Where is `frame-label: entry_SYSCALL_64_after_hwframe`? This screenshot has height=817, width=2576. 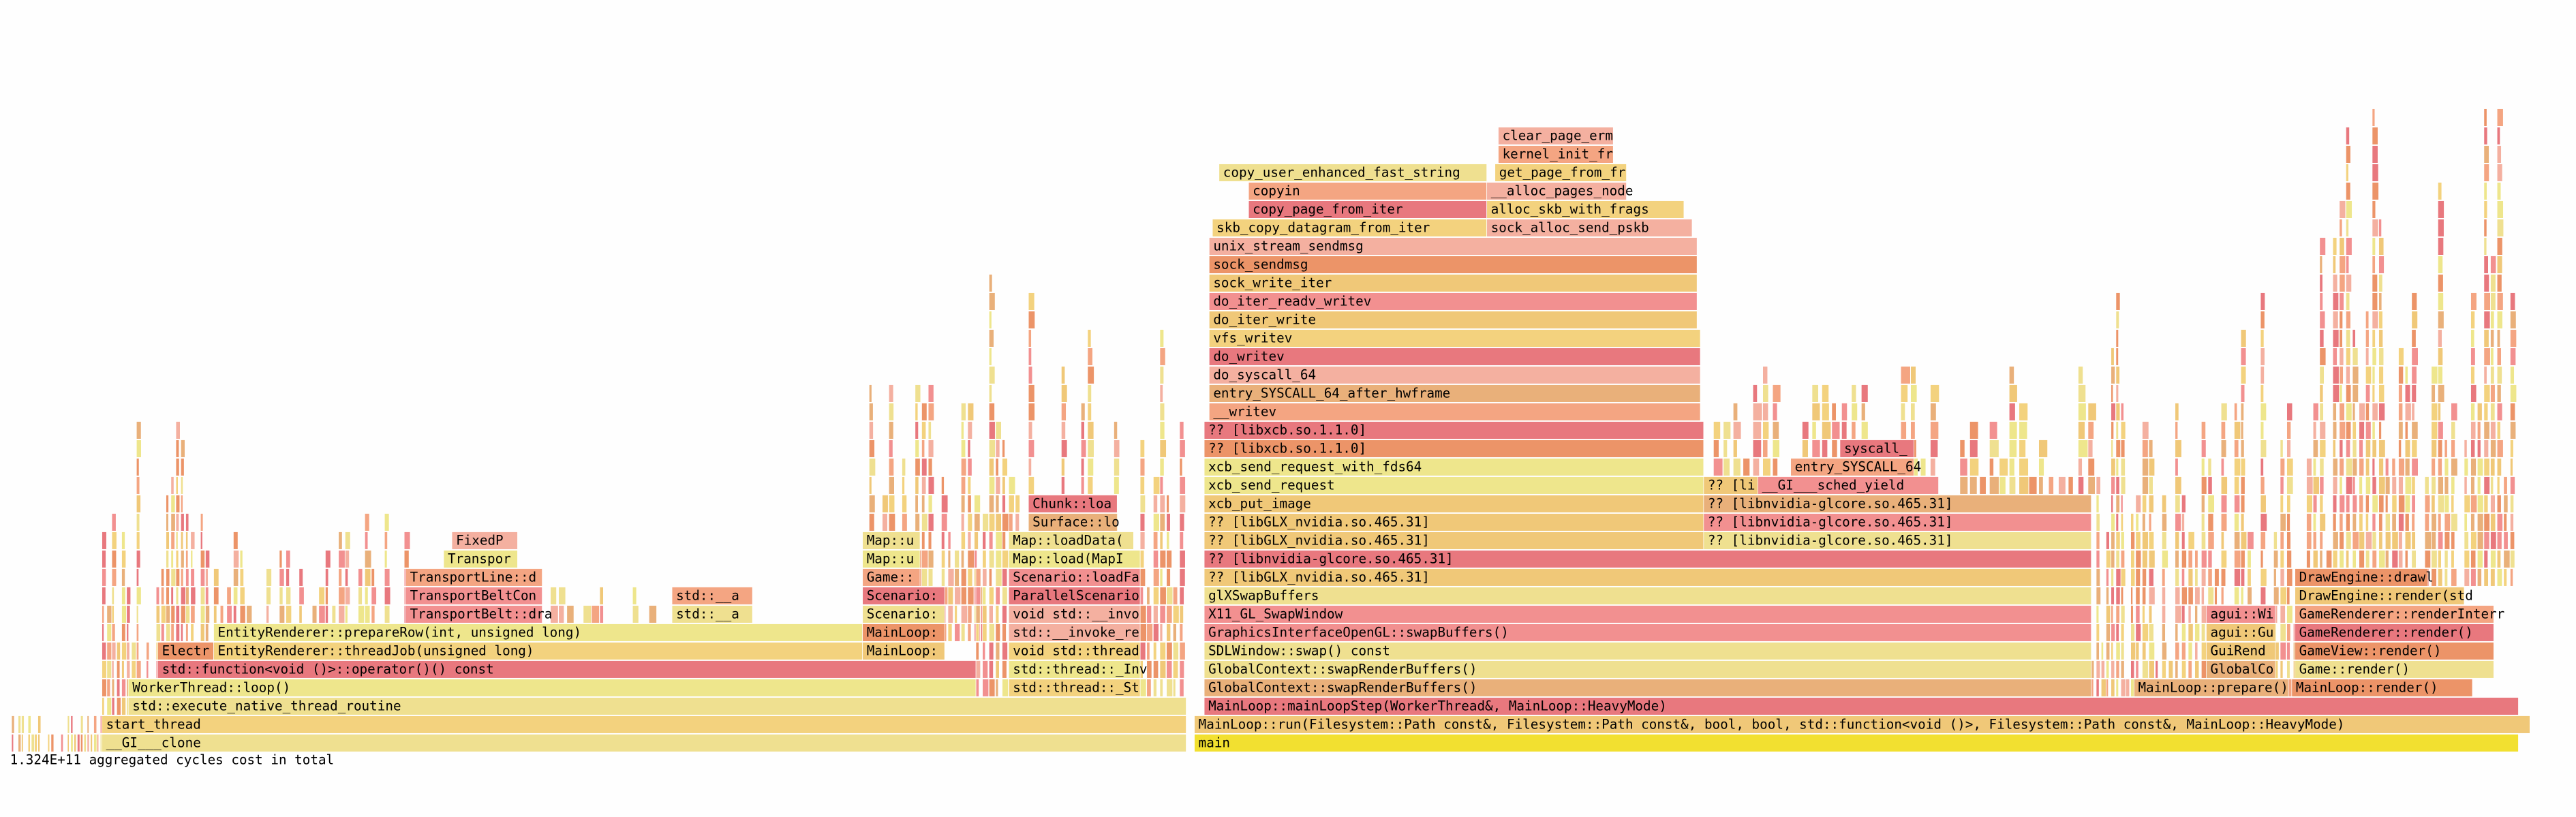
frame-label: entry_SYSCALL_64_after_hwframe is located at coordinates (1331, 393).